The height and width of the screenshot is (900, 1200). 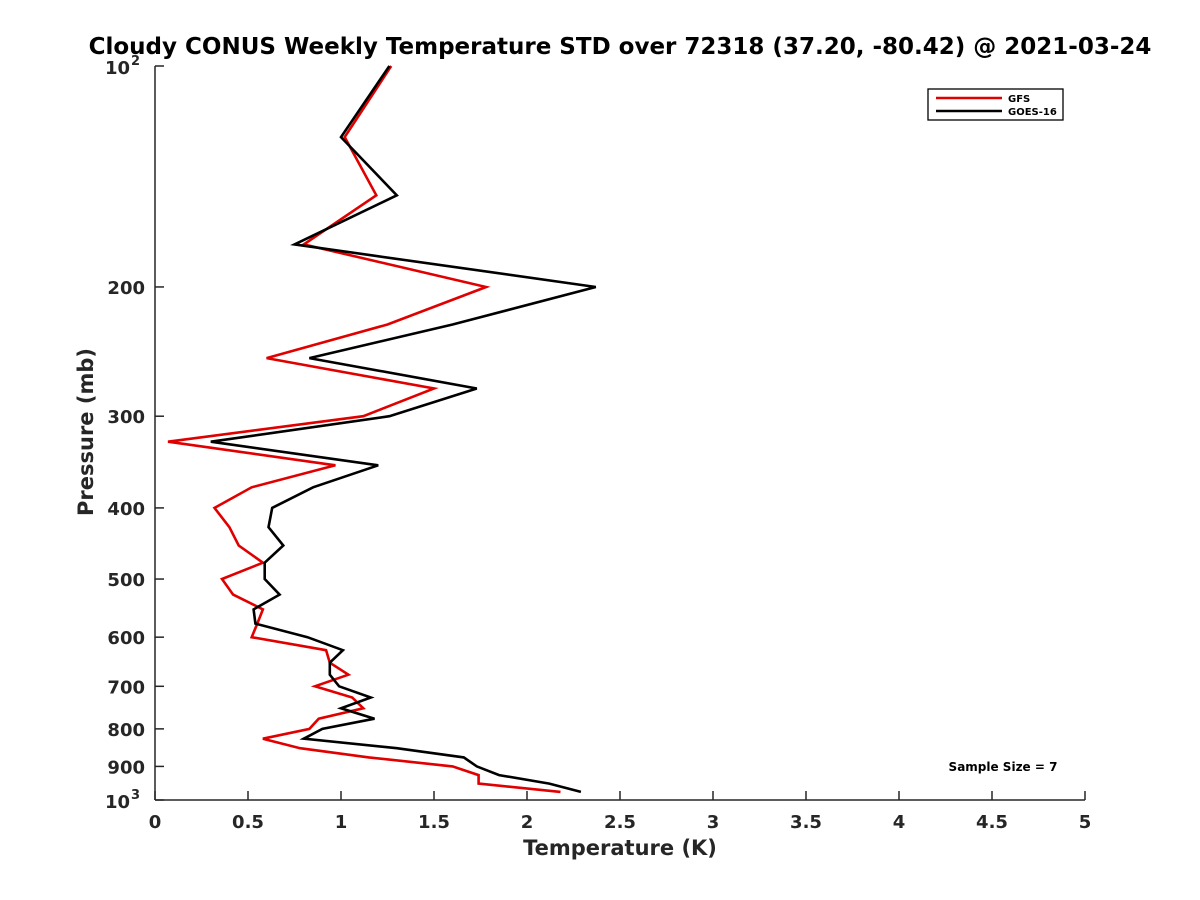 I want to click on x-tick-label: 3, so click(x=713, y=822).